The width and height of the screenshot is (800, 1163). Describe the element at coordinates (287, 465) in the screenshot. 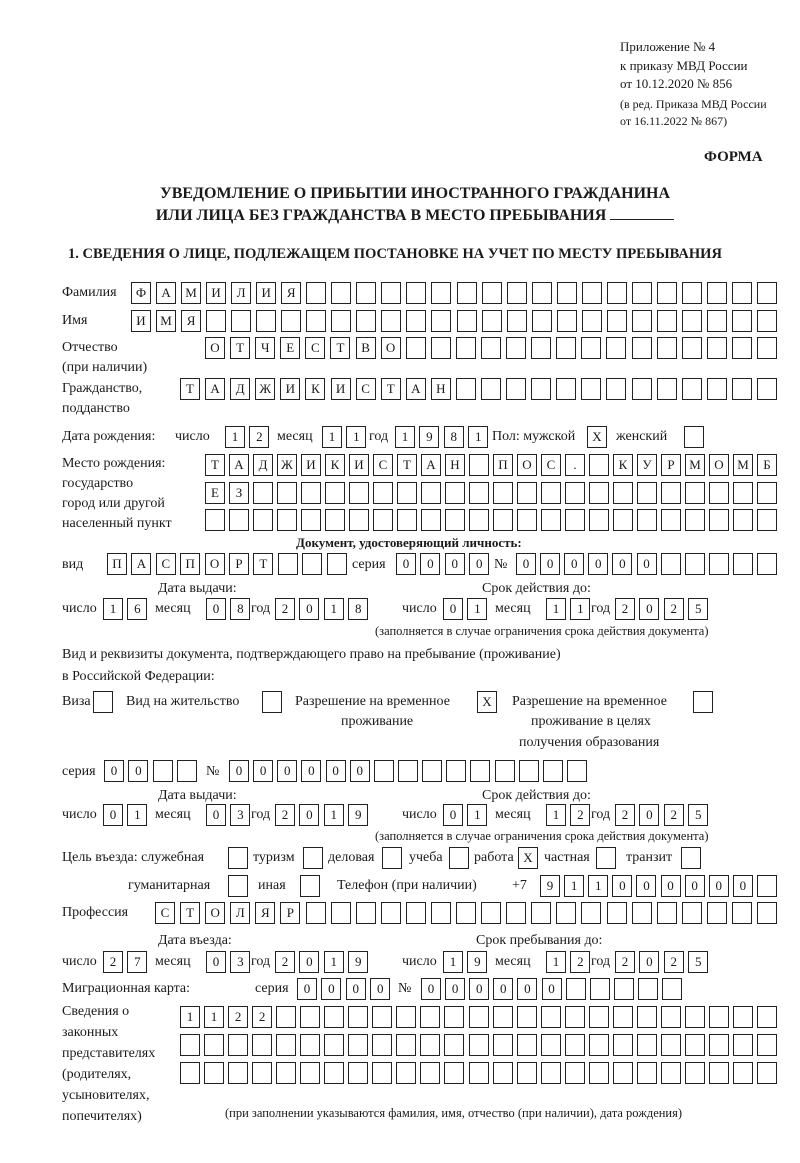

I see `char-cell: Ж` at that location.